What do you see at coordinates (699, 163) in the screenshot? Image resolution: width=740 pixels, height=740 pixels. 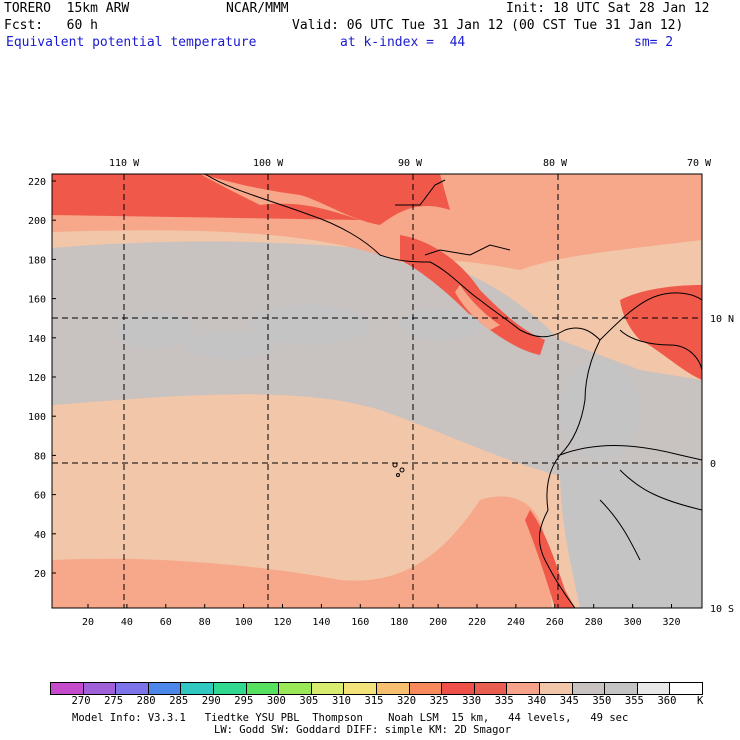 I see `lon-label-70w: 70 W` at bounding box center [699, 163].